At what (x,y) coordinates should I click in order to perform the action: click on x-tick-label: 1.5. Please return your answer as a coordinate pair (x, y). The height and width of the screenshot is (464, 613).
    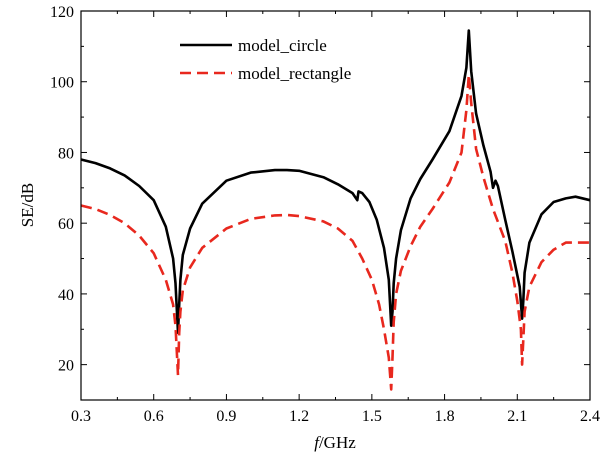
    Looking at the image, I should click on (372, 416).